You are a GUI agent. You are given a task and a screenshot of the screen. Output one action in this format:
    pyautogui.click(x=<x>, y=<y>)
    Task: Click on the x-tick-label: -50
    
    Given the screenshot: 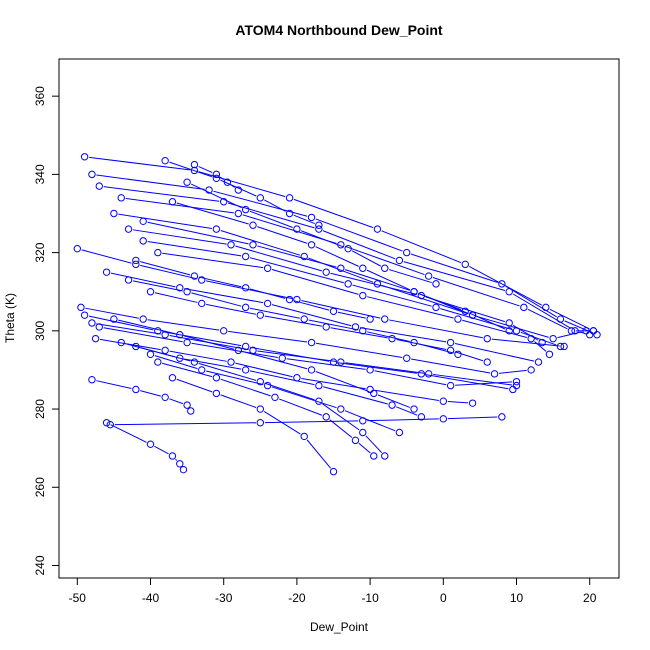 What is the action you would take?
    pyautogui.click(x=78, y=598)
    